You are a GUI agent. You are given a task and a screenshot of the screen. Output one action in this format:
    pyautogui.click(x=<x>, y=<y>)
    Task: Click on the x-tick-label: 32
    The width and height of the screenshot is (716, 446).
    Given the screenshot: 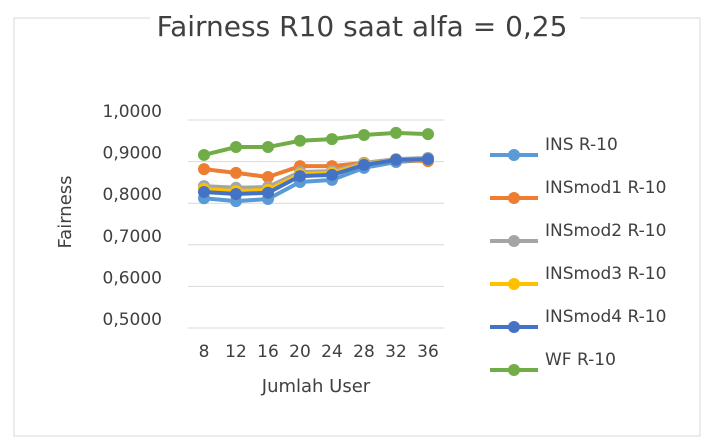 What is the action you would take?
    pyautogui.click(x=396, y=352)
    